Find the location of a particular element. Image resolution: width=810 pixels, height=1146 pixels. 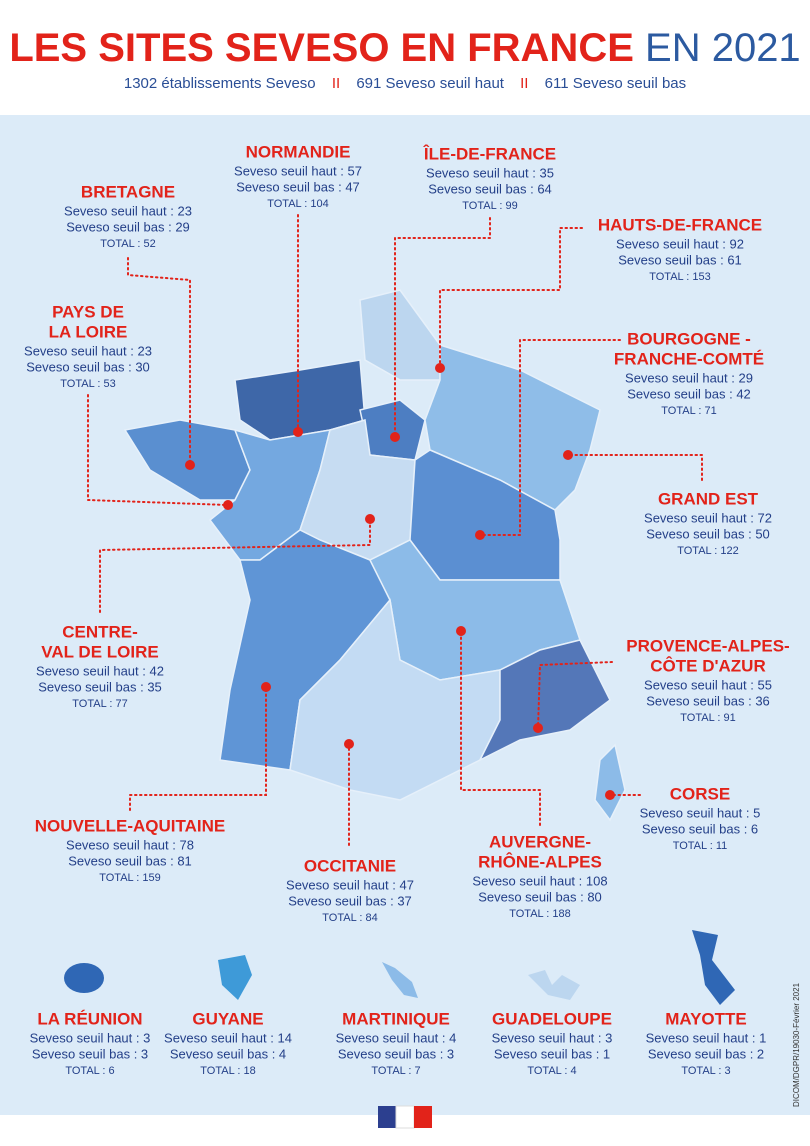

low-threshold: Seveso seuil bas : 6 is located at coordinates (700, 828).